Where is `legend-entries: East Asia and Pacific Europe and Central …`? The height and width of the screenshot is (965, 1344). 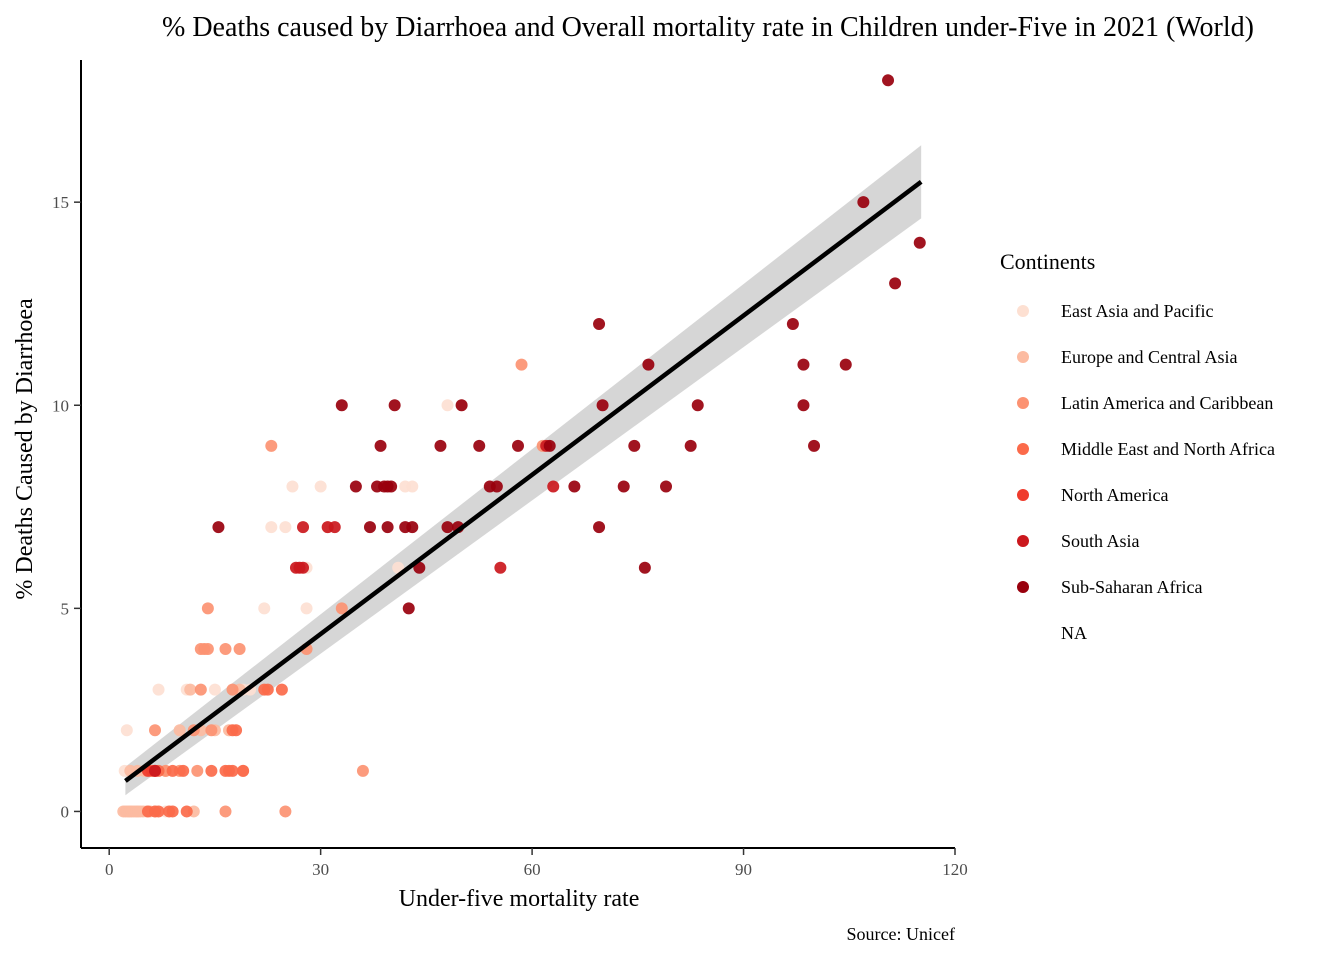
legend-entries: East Asia and Pacific Europe and Central … is located at coordinates (1146, 472).